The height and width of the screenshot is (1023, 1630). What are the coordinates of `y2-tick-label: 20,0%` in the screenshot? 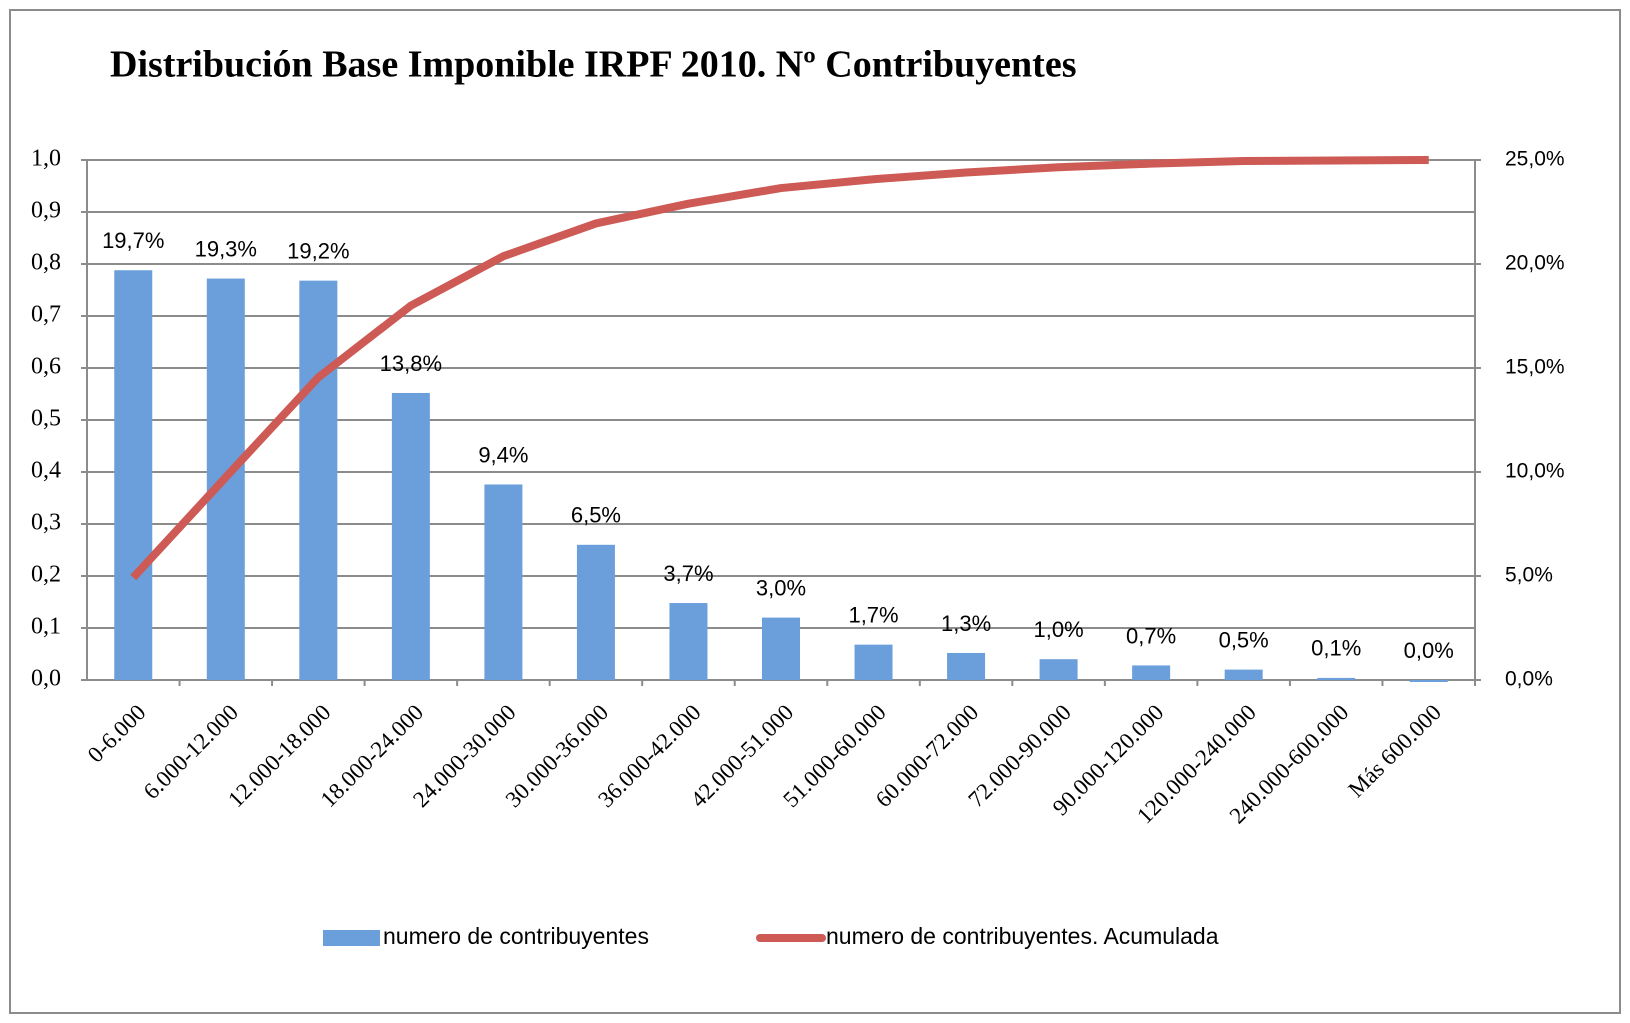 It's located at (1535, 263).